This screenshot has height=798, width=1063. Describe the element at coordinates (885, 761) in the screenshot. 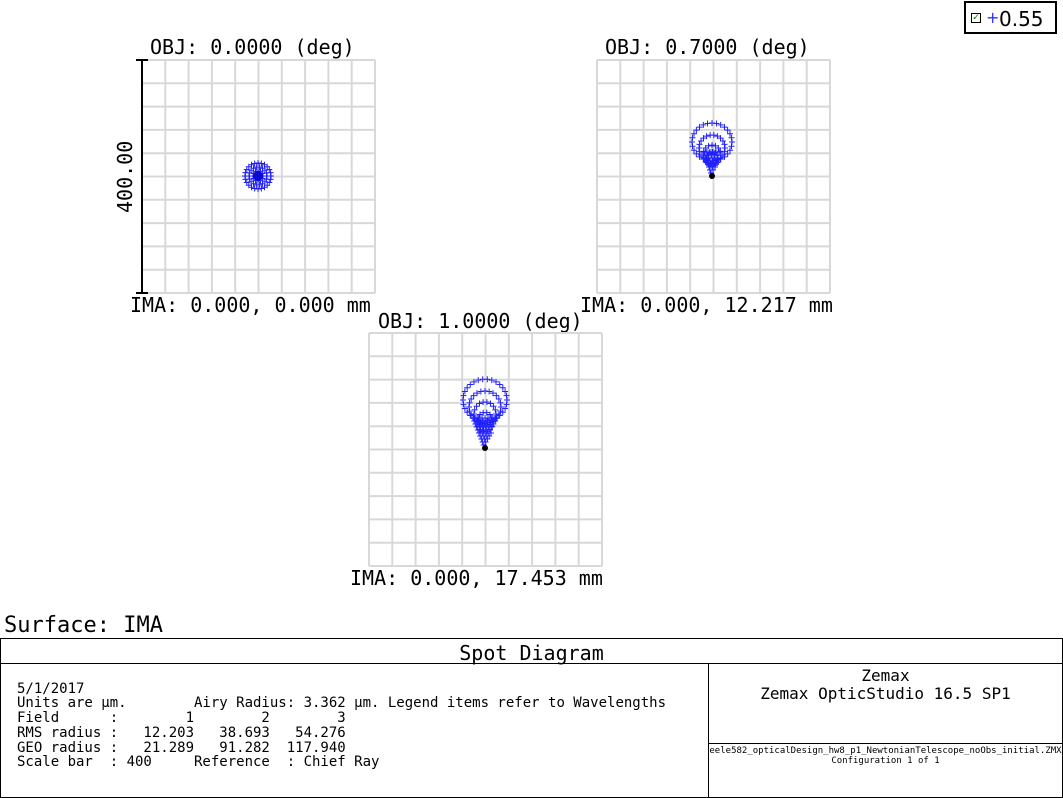

I see `footer-configuration: Configuration 1 of 1` at that location.